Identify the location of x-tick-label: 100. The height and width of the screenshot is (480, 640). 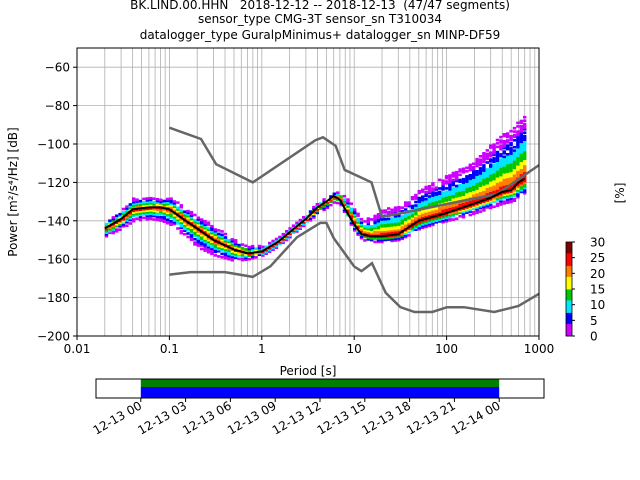
(446, 349).